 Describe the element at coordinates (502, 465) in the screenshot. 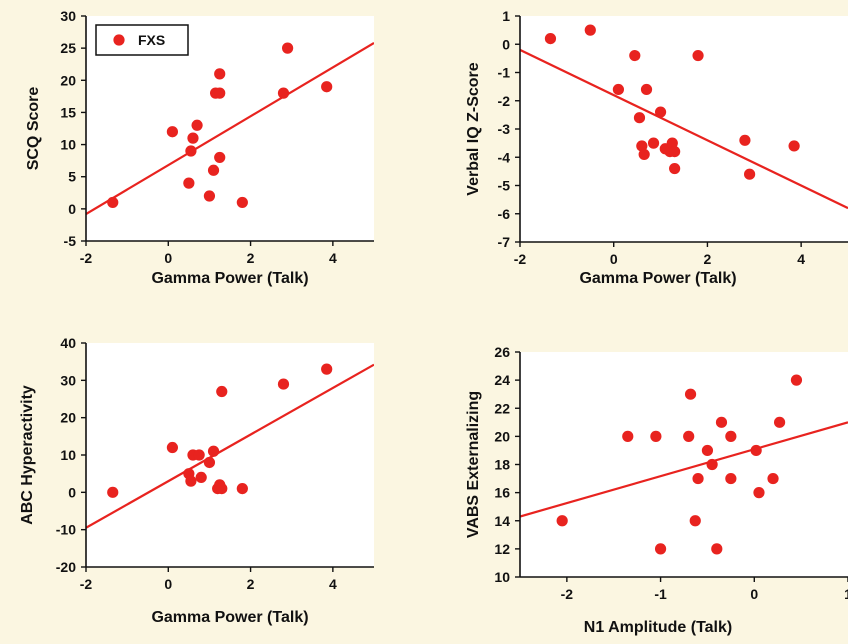

I see `y-tick-label: 18` at that location.